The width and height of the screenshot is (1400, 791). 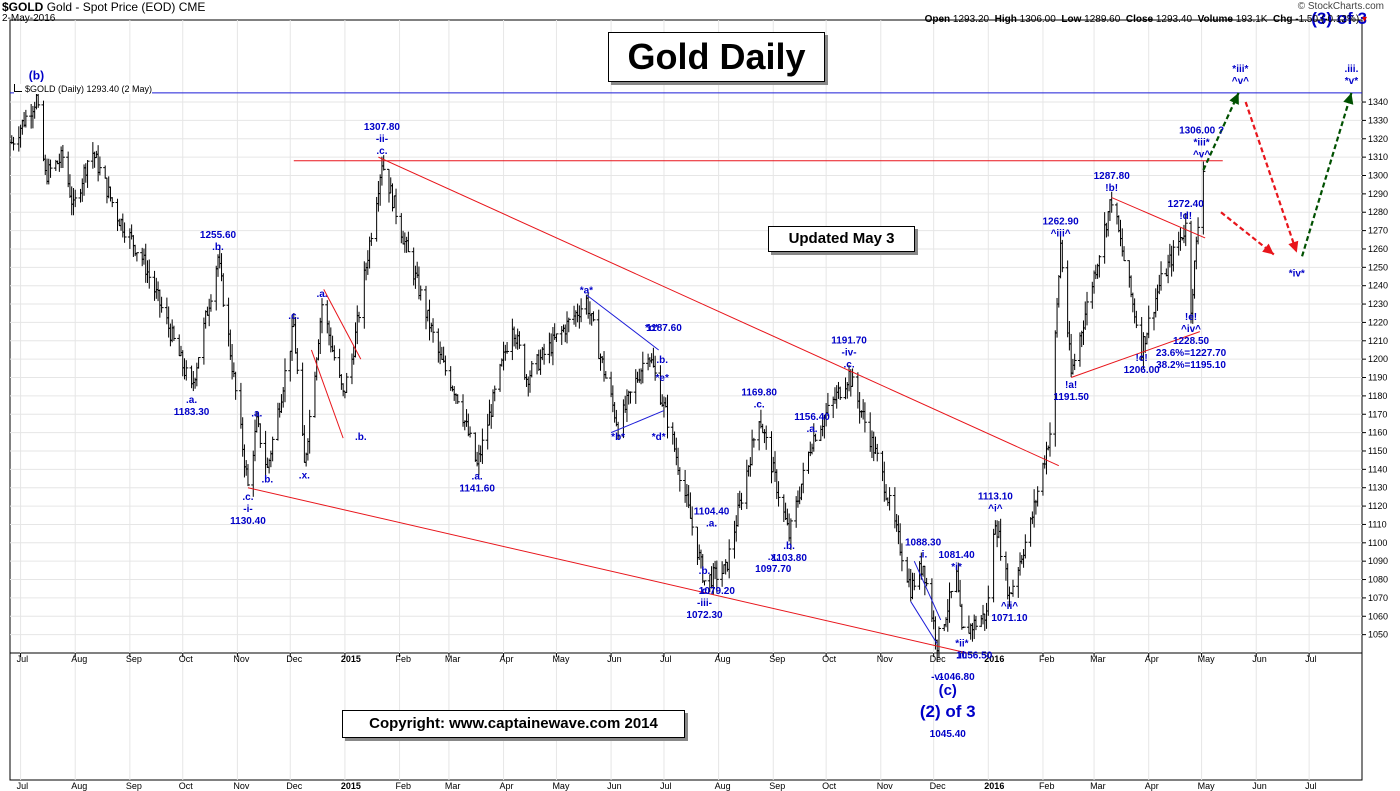 What do you see at coordinates (789, 558) in the screenshot?
I see `wave-label: 1103.80` at bounding box center [789, 558].